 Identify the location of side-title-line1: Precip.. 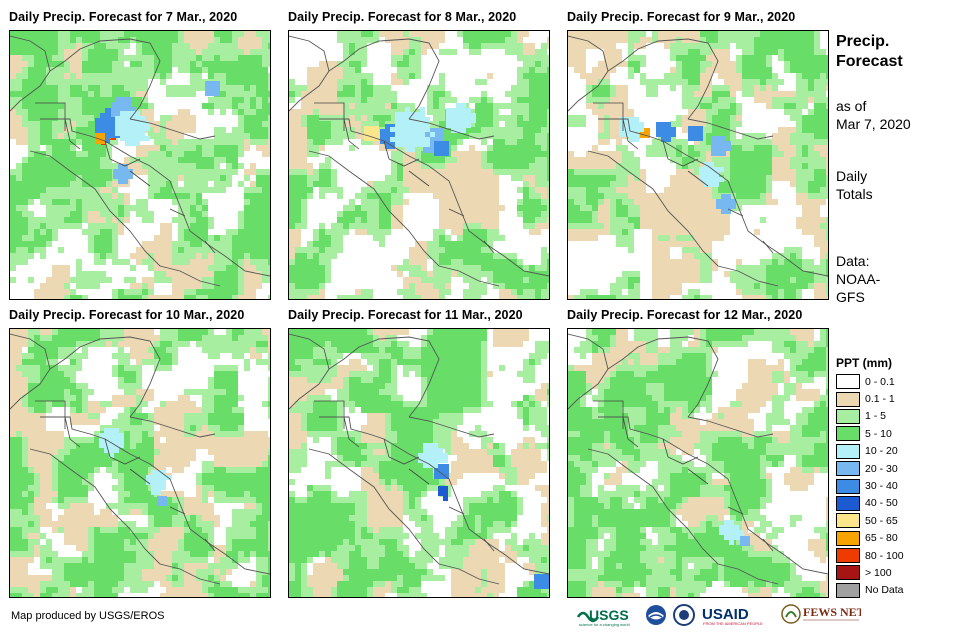
(863, 41).